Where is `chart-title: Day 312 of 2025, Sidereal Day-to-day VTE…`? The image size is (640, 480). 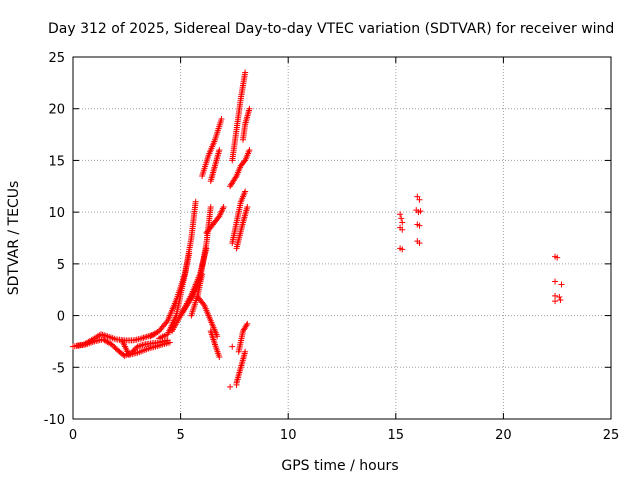
chart-title: Day 312 of 2025, Sidereal Day-to-day VTE… is located at coordinates (331, 29).